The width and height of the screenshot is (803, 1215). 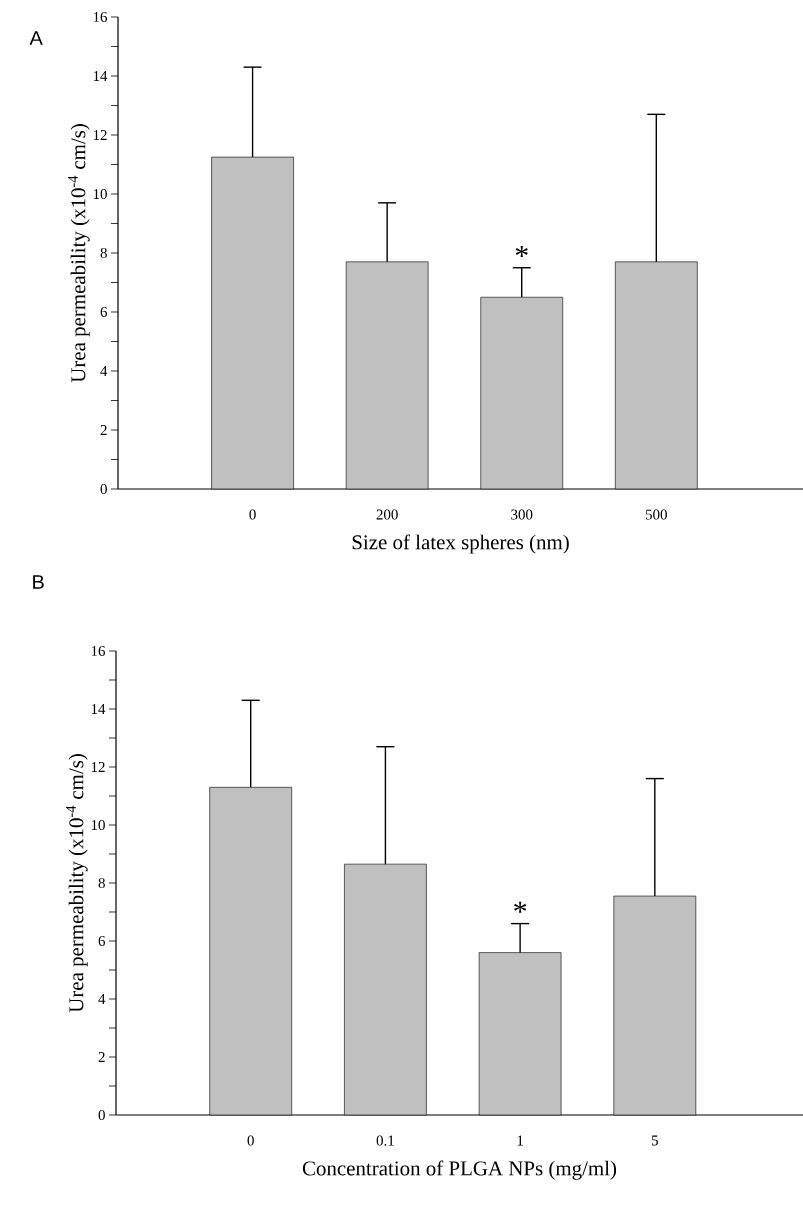 What do you see at coordinates (654, 1140) in the screenshot?
I see `x-tick-label: 5` at bounding box center [654, 1140].